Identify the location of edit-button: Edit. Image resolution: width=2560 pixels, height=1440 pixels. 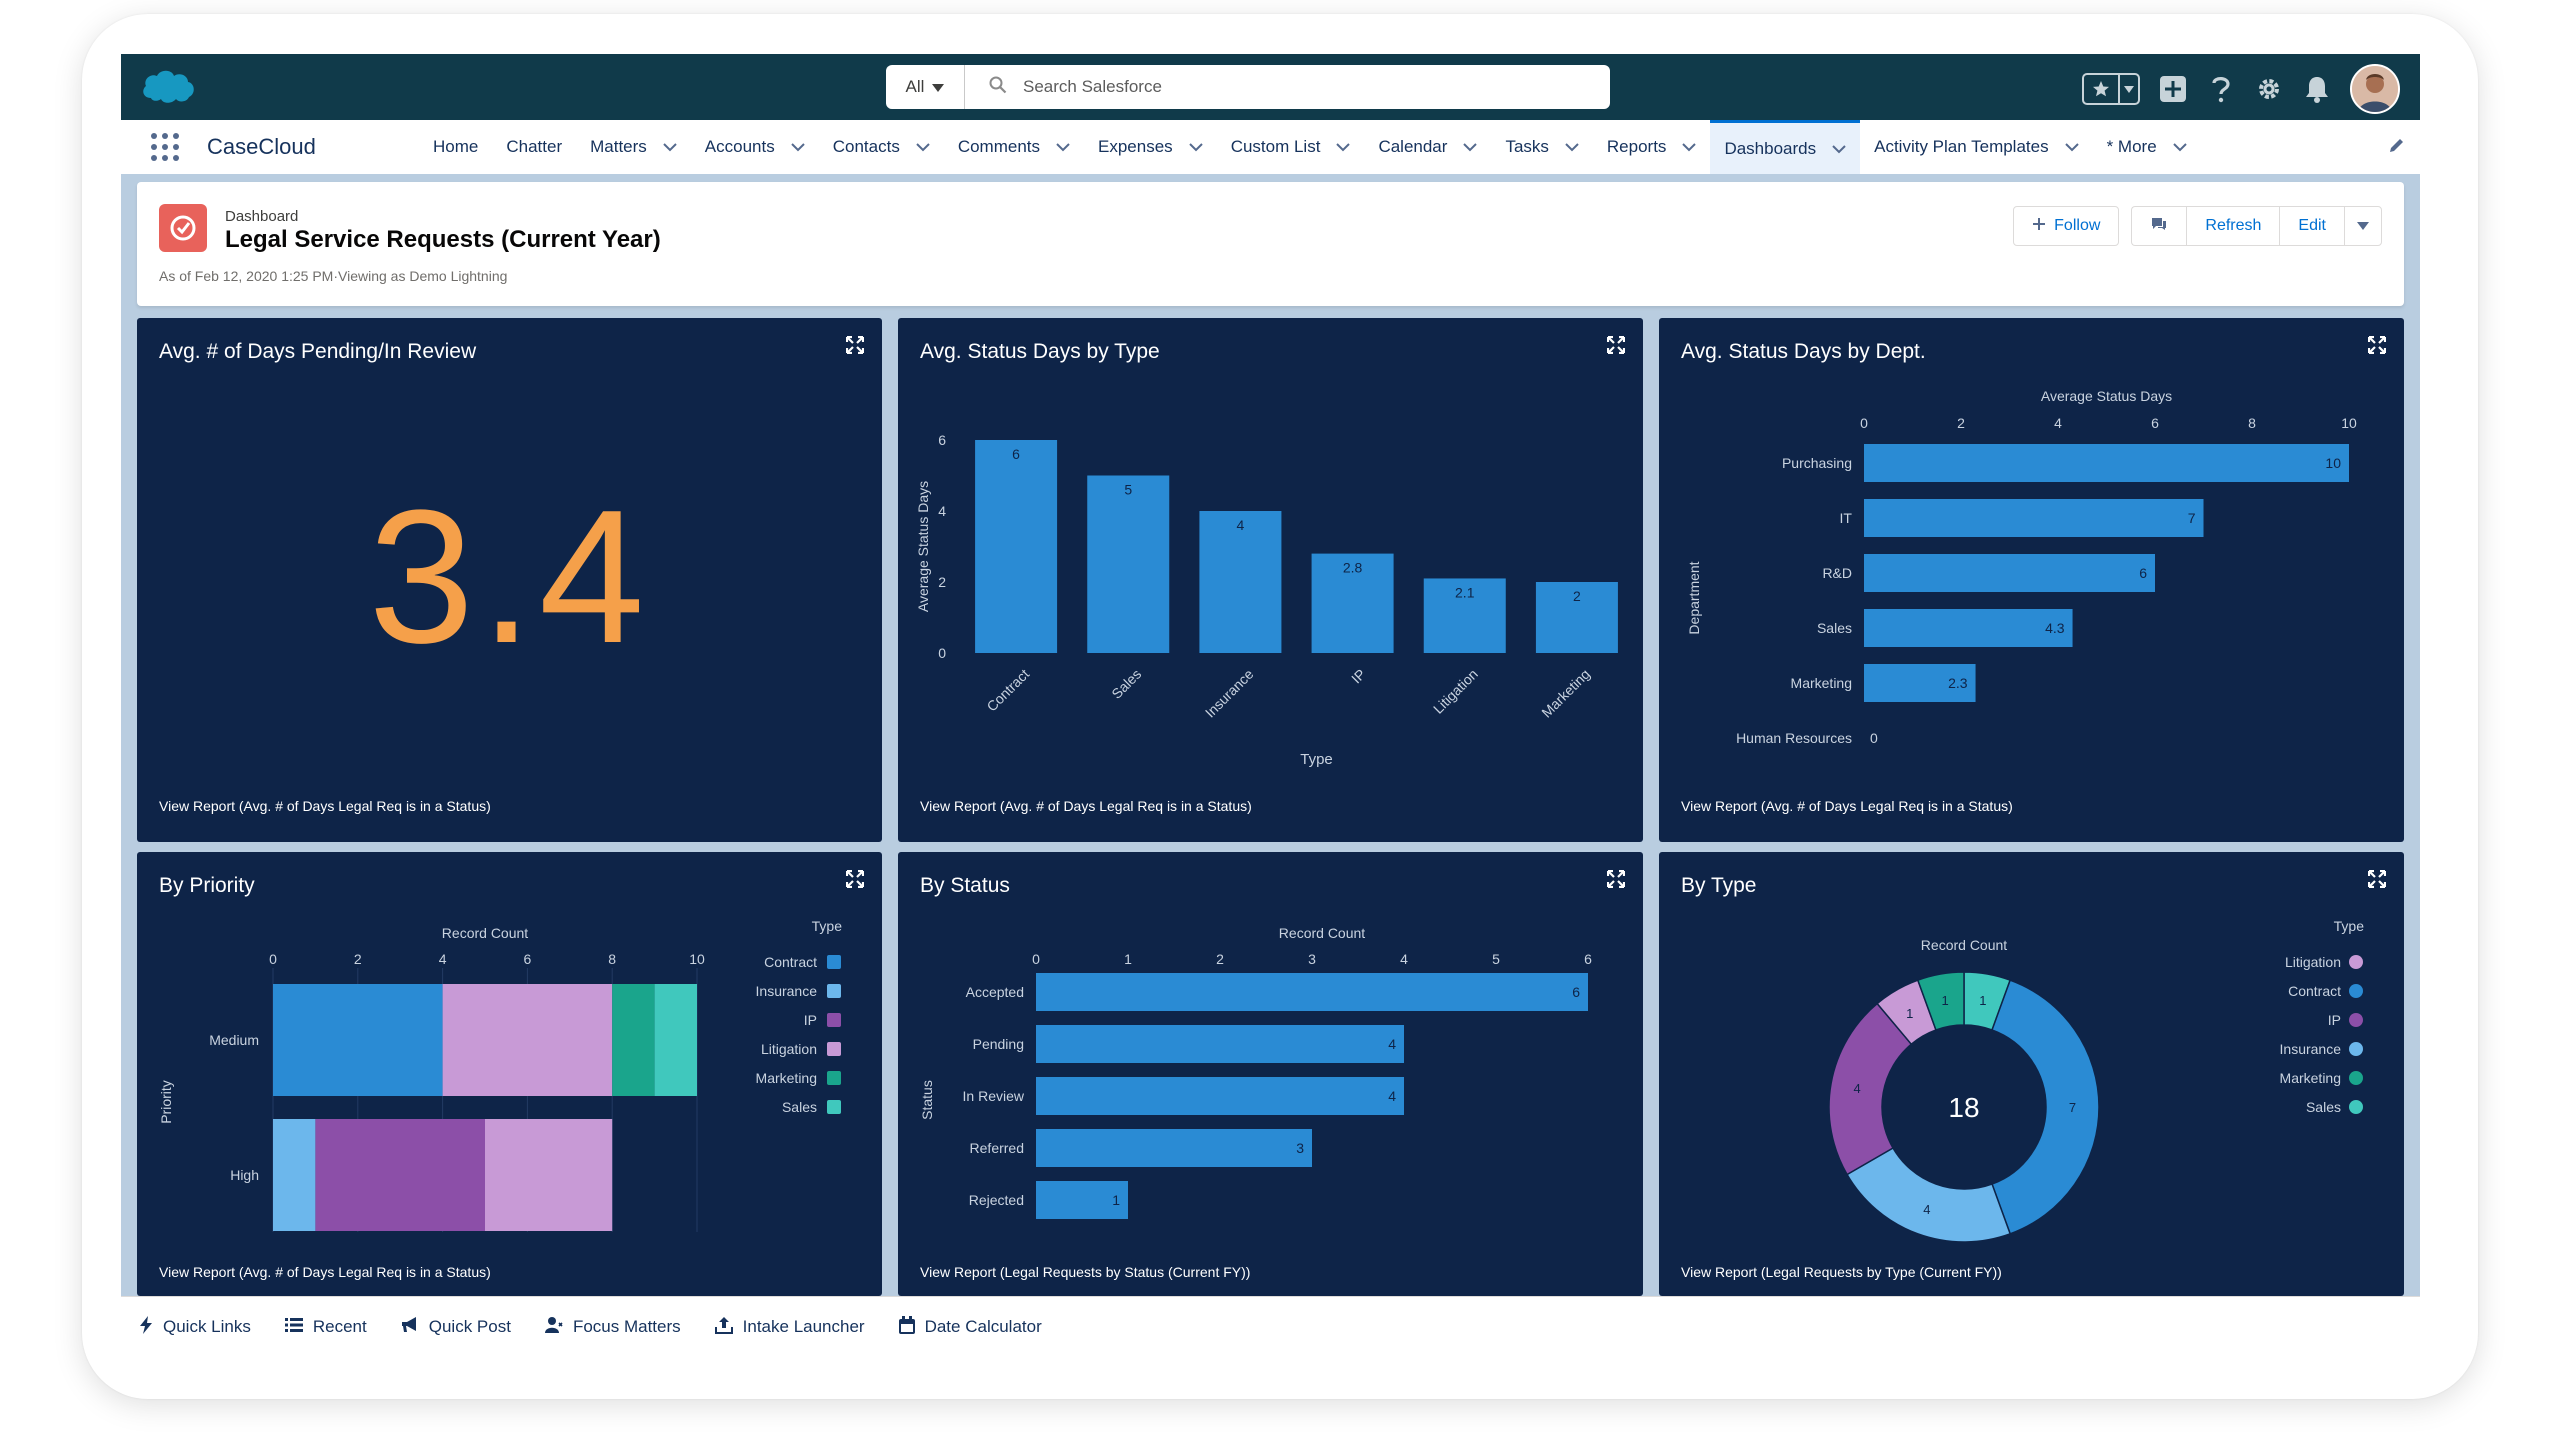
(2311, 226).